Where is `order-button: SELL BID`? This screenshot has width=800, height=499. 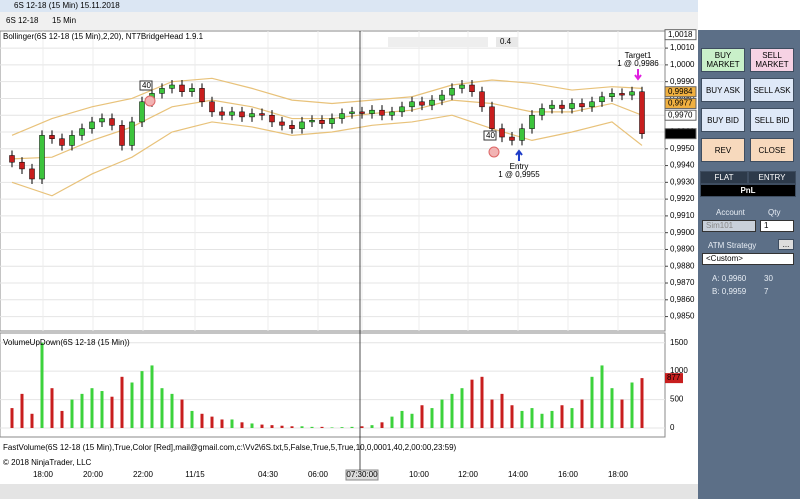 order-button: SELL BID is located at coordinates (772, 120).